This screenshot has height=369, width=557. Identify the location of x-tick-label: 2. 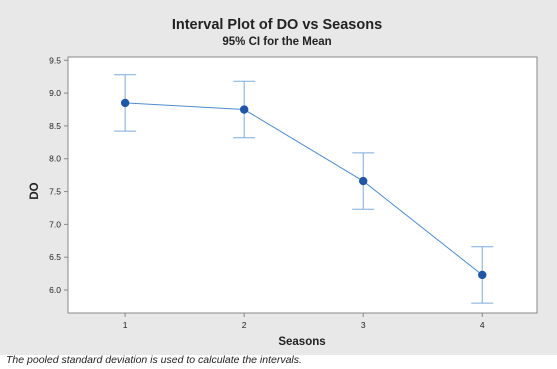
(244, 325).